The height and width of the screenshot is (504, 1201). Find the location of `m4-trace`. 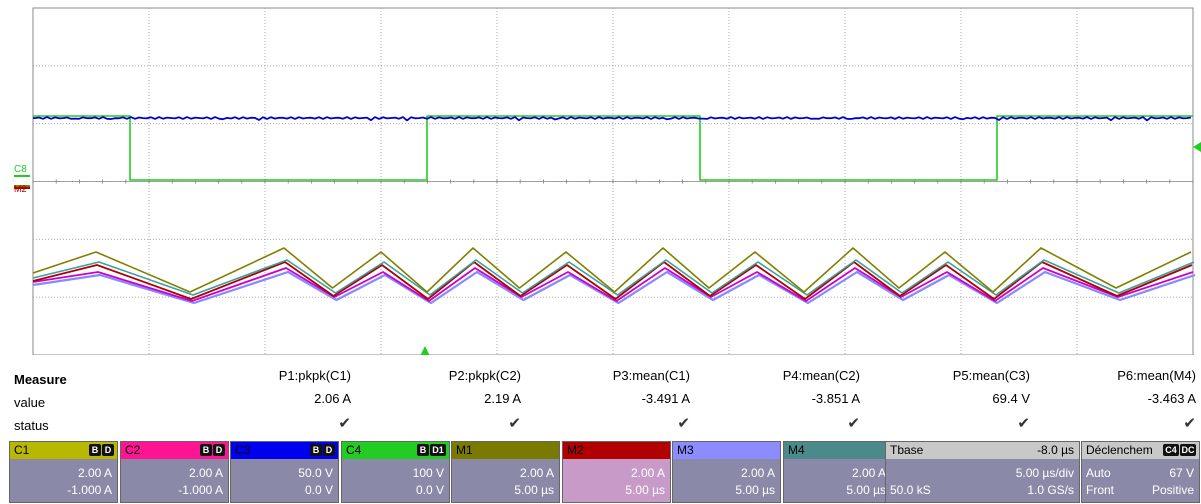

m4-trace is located at coordinates (613, 277).